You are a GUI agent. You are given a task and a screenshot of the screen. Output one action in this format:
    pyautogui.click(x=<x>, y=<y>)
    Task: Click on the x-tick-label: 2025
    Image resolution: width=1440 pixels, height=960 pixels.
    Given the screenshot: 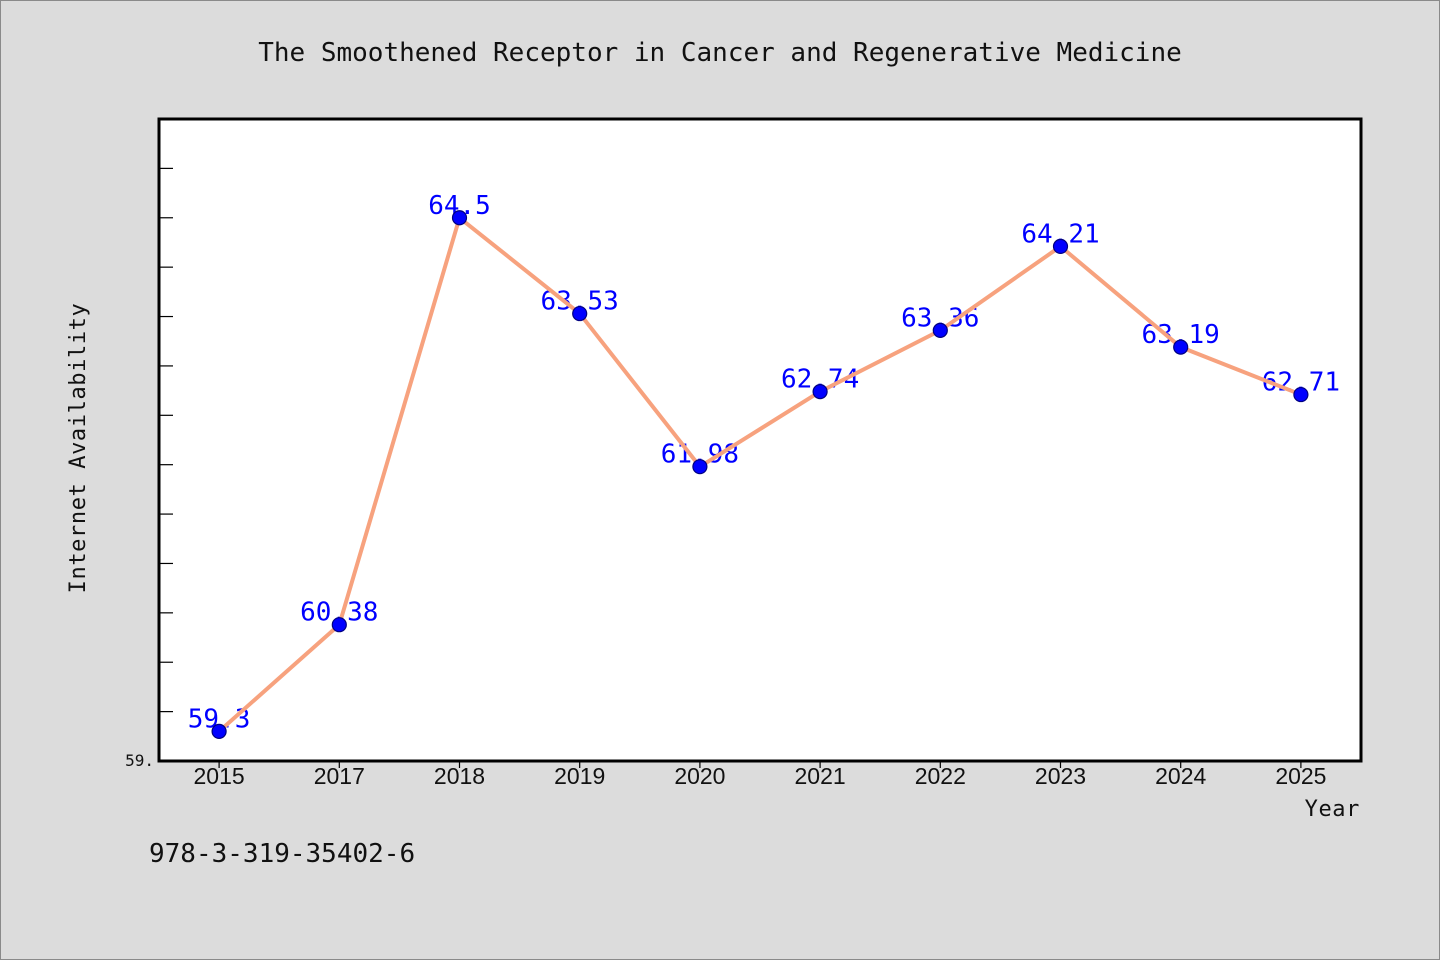 What is the action you would take?
    pyautogui.click(x=1300, y=776)
    